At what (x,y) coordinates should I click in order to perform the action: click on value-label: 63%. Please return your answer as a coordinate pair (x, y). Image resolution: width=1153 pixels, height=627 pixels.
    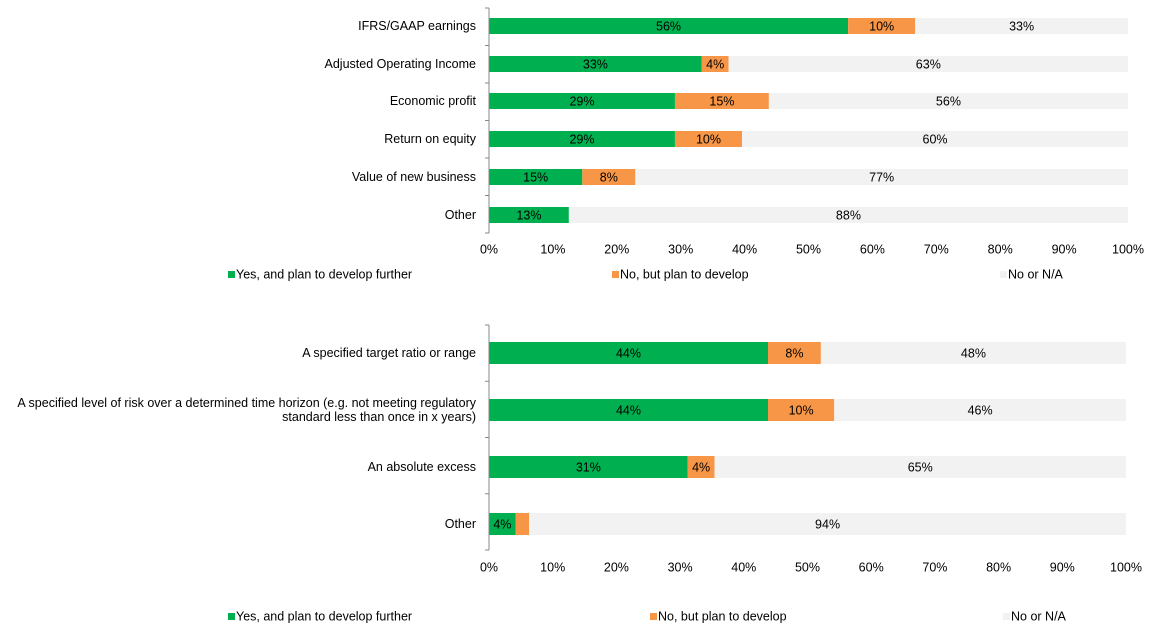
    Looking at the image, I should click on (928, 64).